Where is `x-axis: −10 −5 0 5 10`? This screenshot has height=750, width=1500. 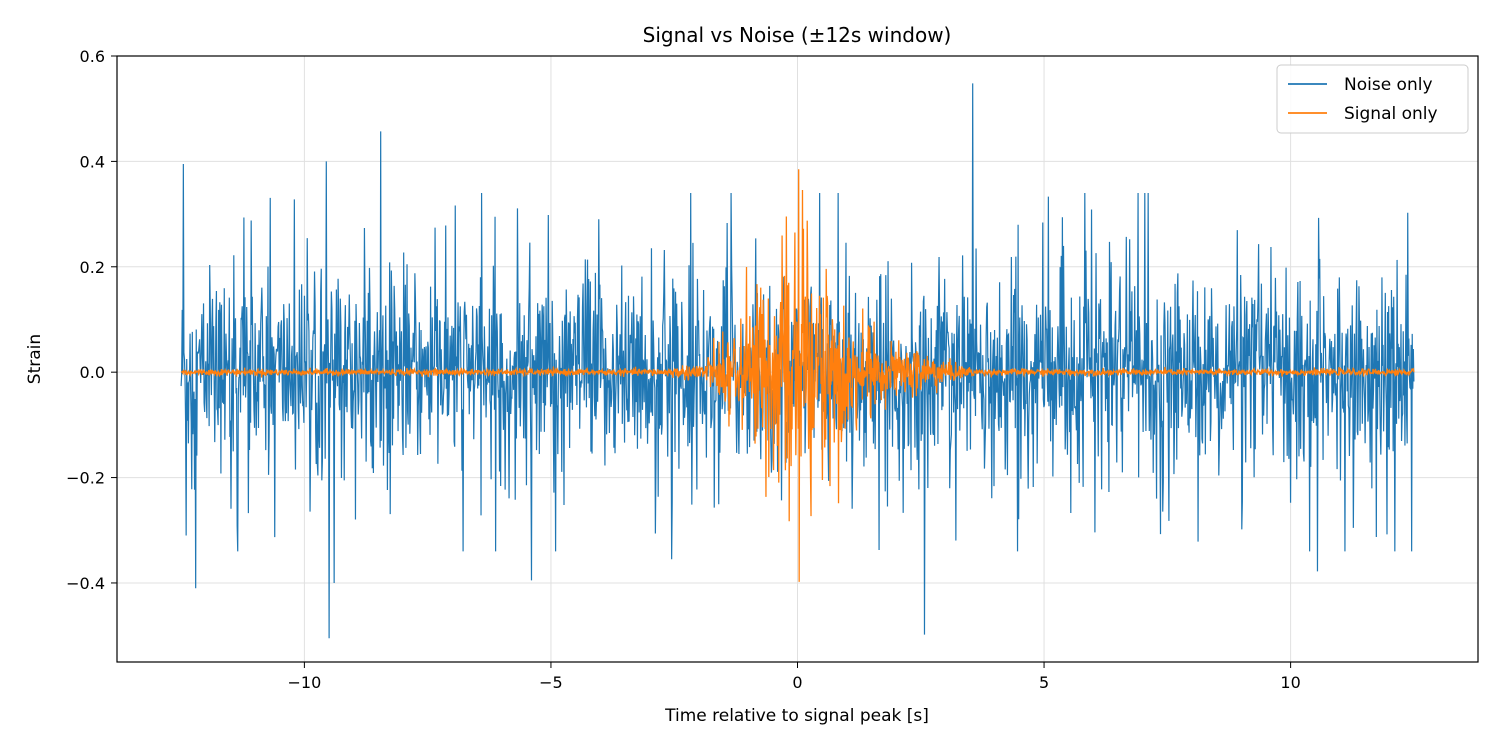
x-axis: −10 −5 0 5 10 is located at coordinates (794, 677).